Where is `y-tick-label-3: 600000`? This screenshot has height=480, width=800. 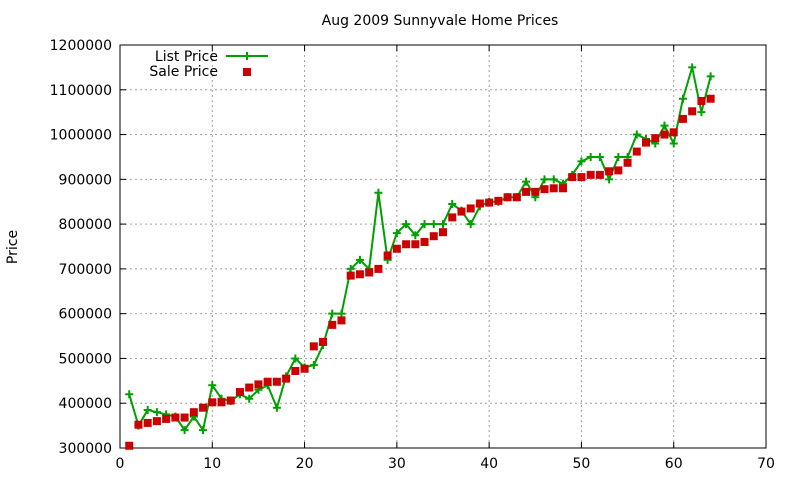
y-tick-label-3: 600000 is located at coordinates (85, 315).